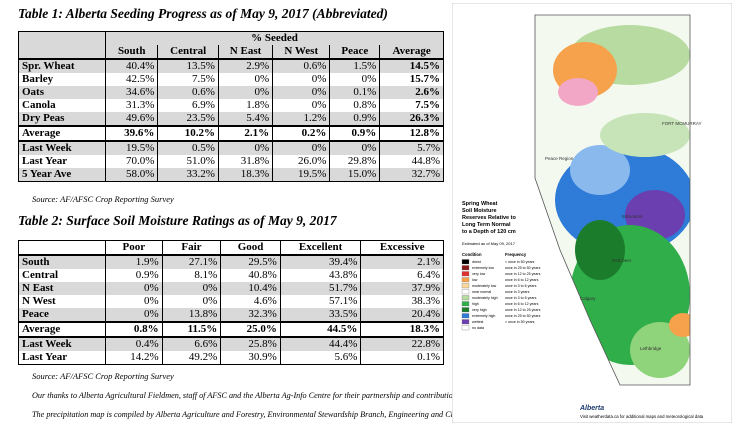  I want to click on cell: 26.0%, so click(301, 161).